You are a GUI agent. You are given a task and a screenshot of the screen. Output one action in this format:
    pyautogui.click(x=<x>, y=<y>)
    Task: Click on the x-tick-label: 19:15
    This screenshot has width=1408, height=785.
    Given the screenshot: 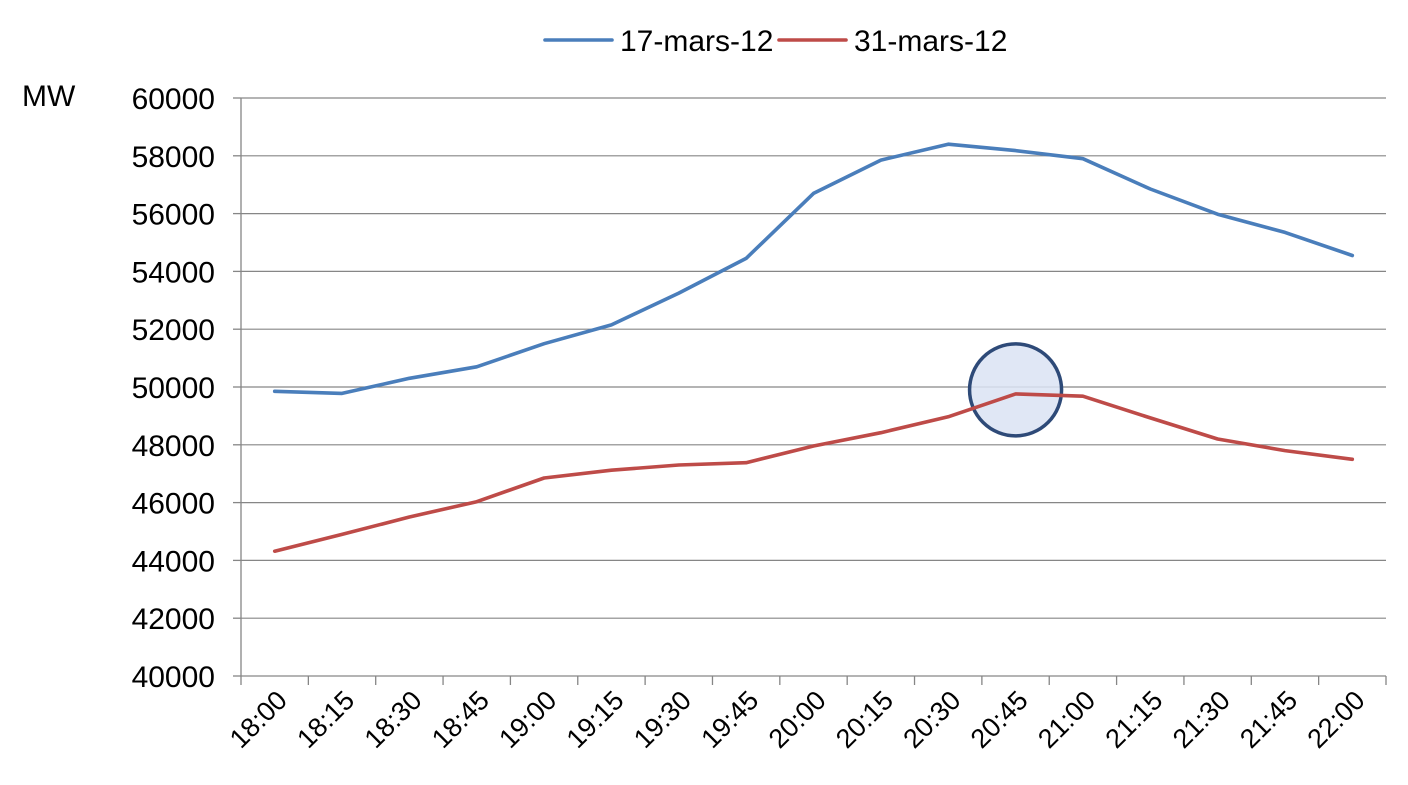 What is the action you would take?
    pyautogui.click(x=595, y=719)
    